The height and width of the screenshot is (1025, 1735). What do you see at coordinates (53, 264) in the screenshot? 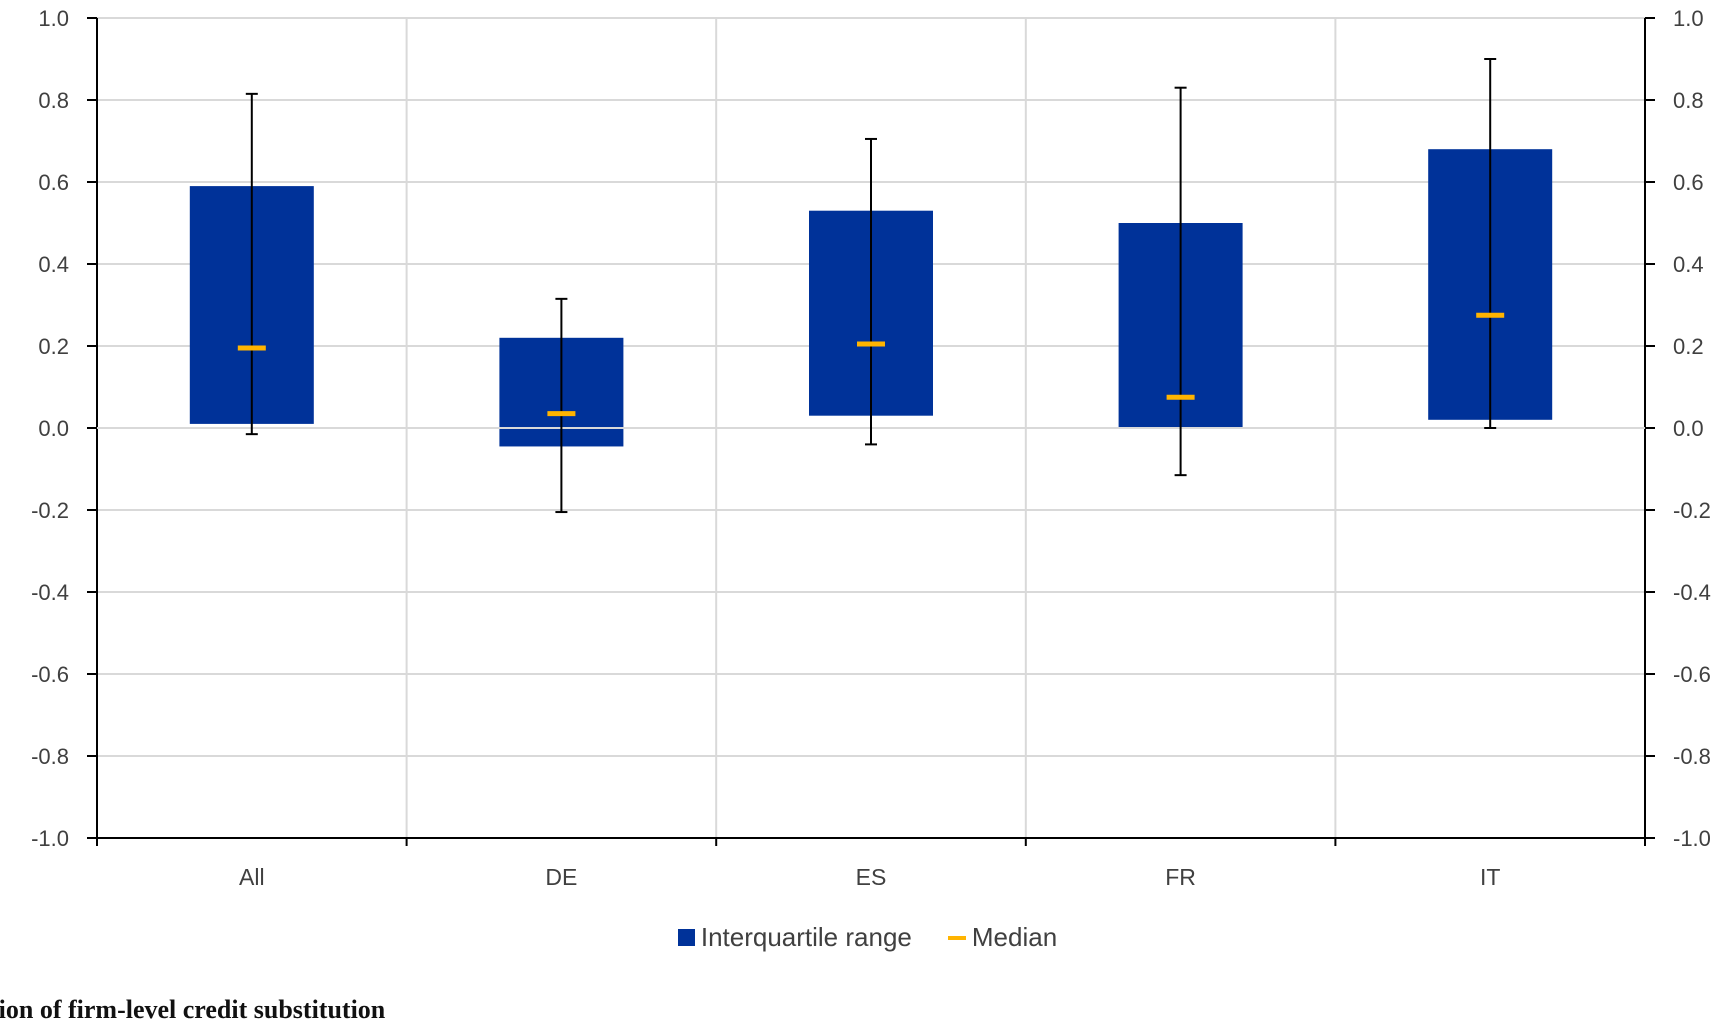
I see `y-tick-label-left: 0.4` at bounding box center [53, 264].